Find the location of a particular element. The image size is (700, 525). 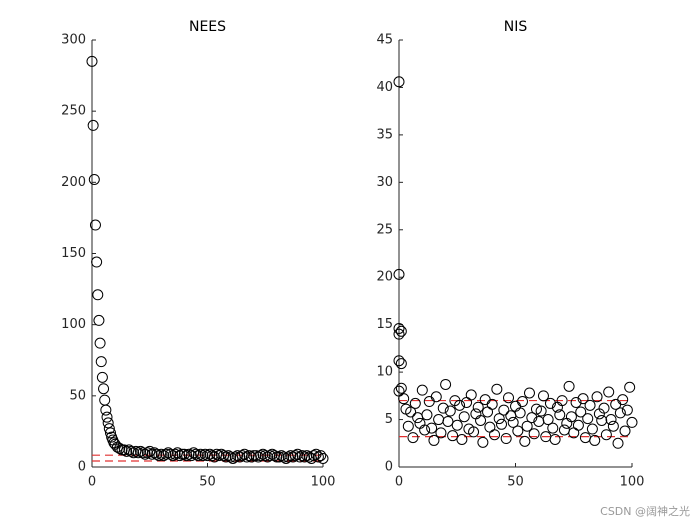

y-tick-label: 10 is located at coordinates (384, 372).